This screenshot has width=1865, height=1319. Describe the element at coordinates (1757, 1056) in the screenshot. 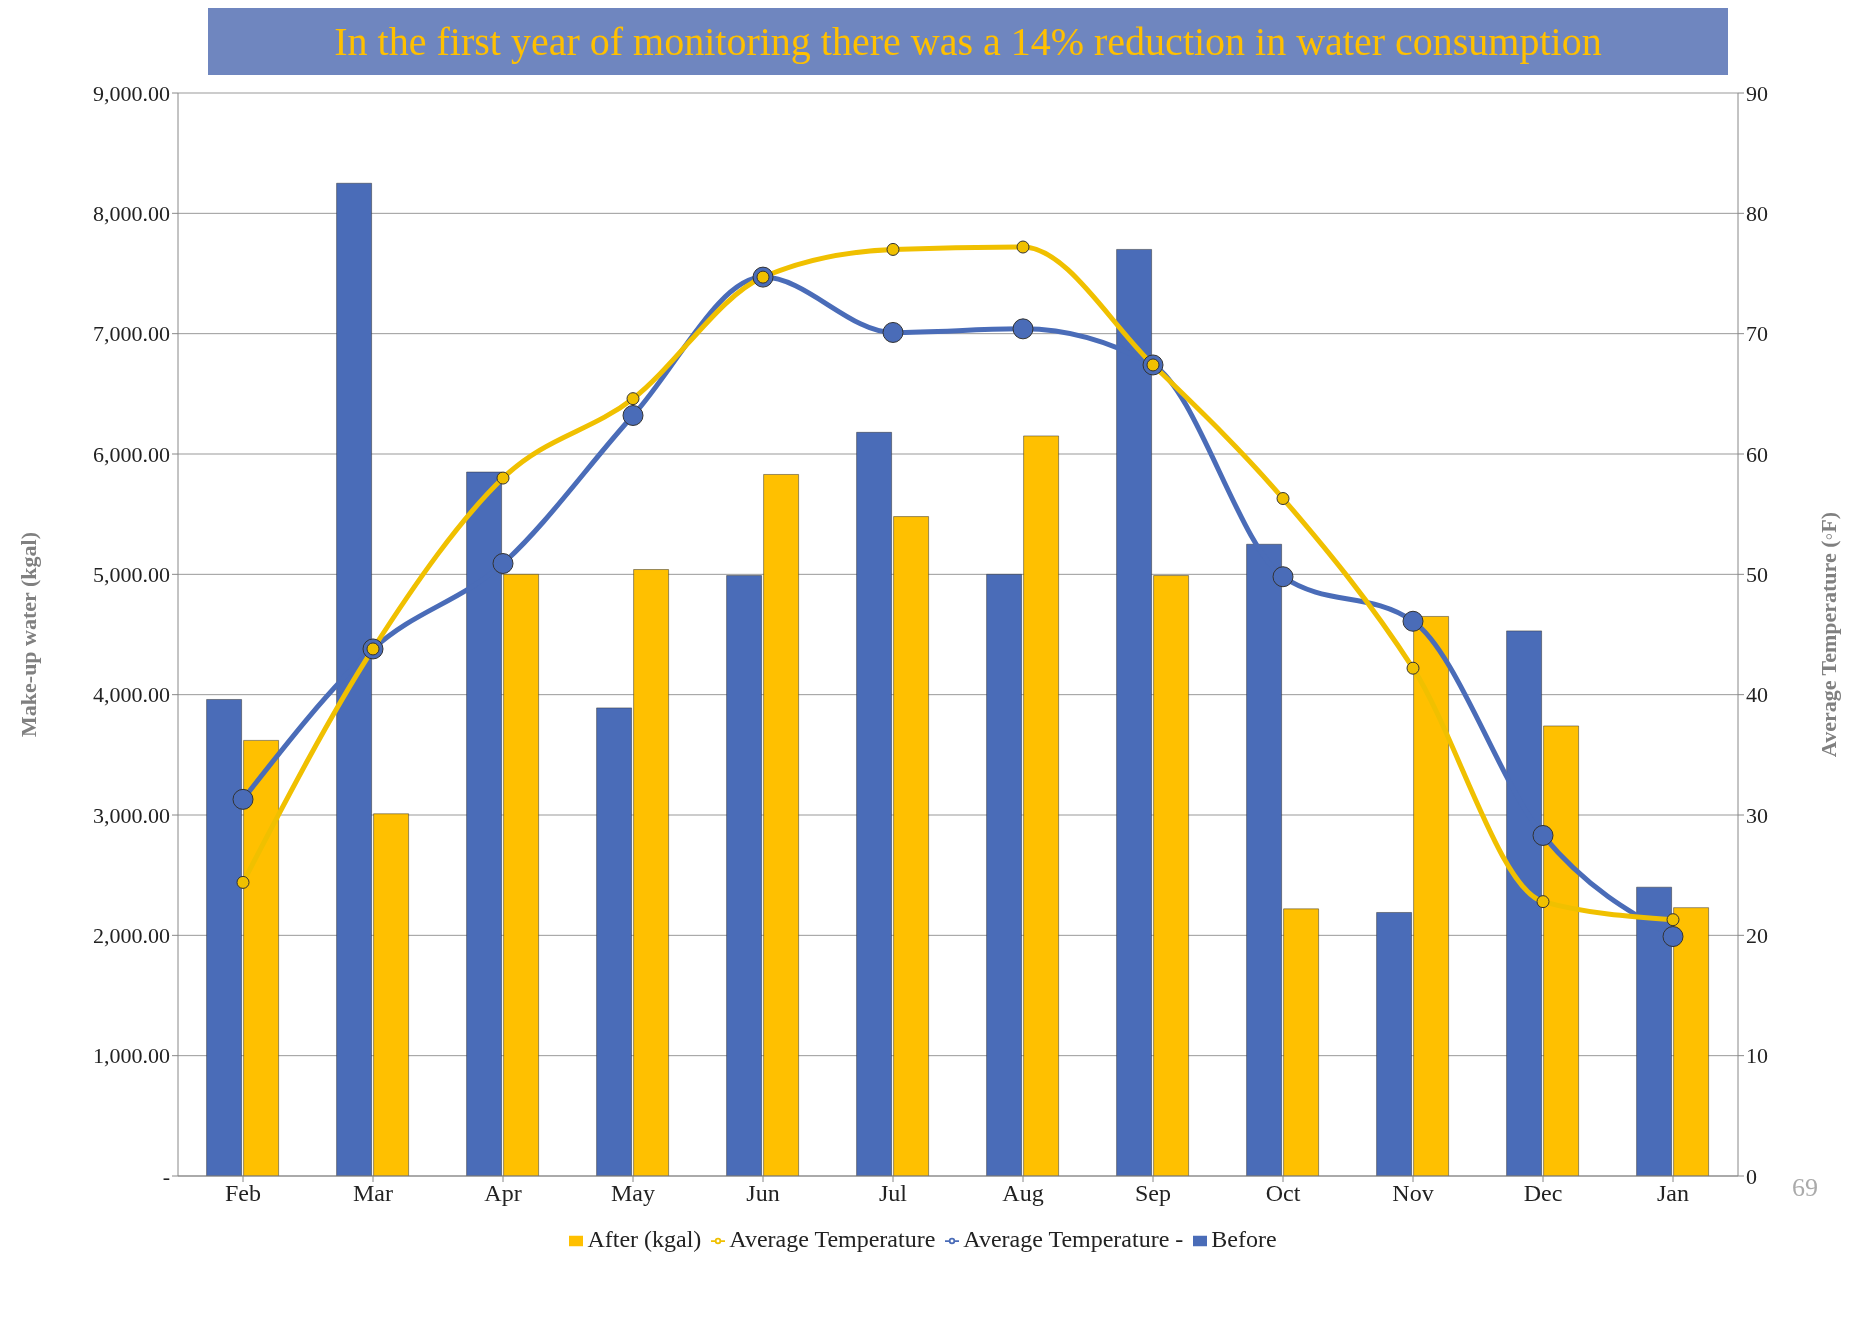

I see `y2-tick-label: 10` at that location.